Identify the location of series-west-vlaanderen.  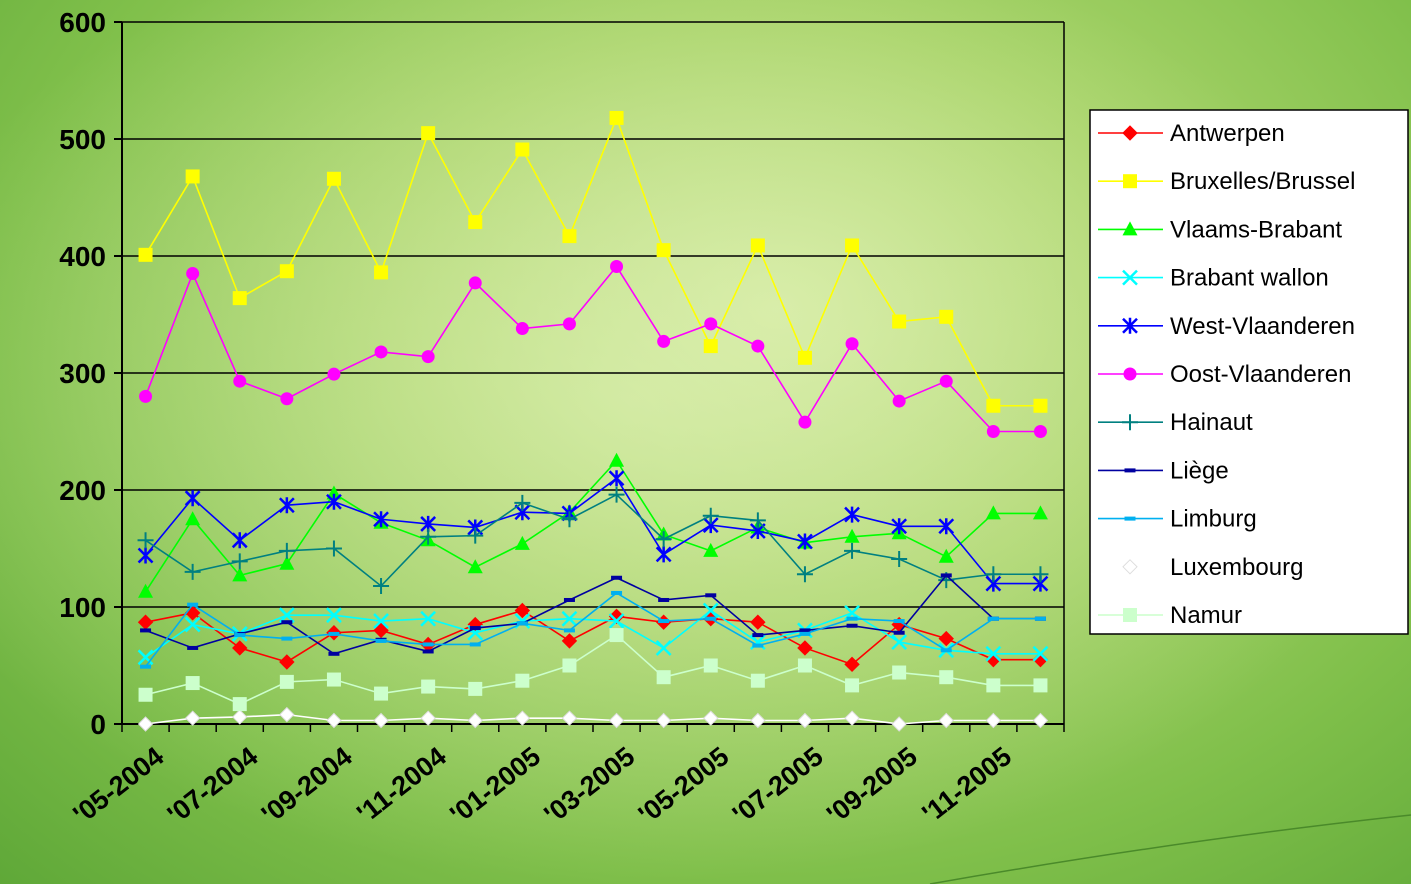
(593, 531).